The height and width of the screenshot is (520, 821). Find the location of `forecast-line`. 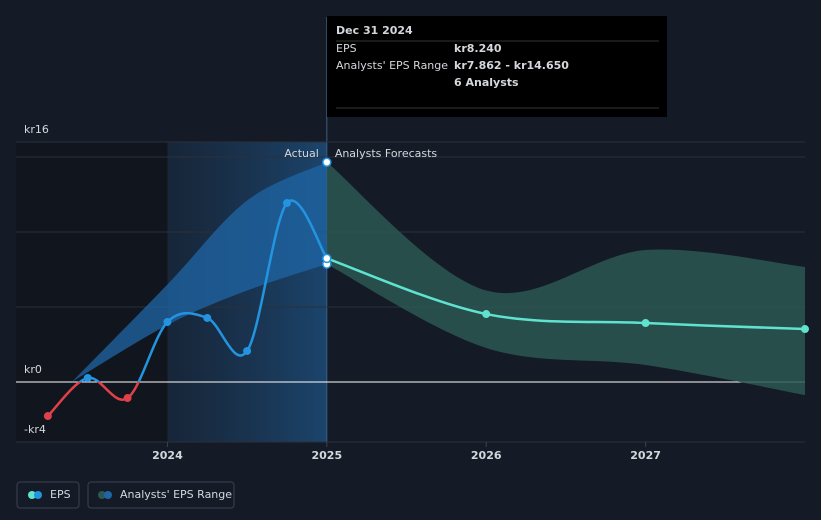

forecast-line is located at coordinates (566, 294).